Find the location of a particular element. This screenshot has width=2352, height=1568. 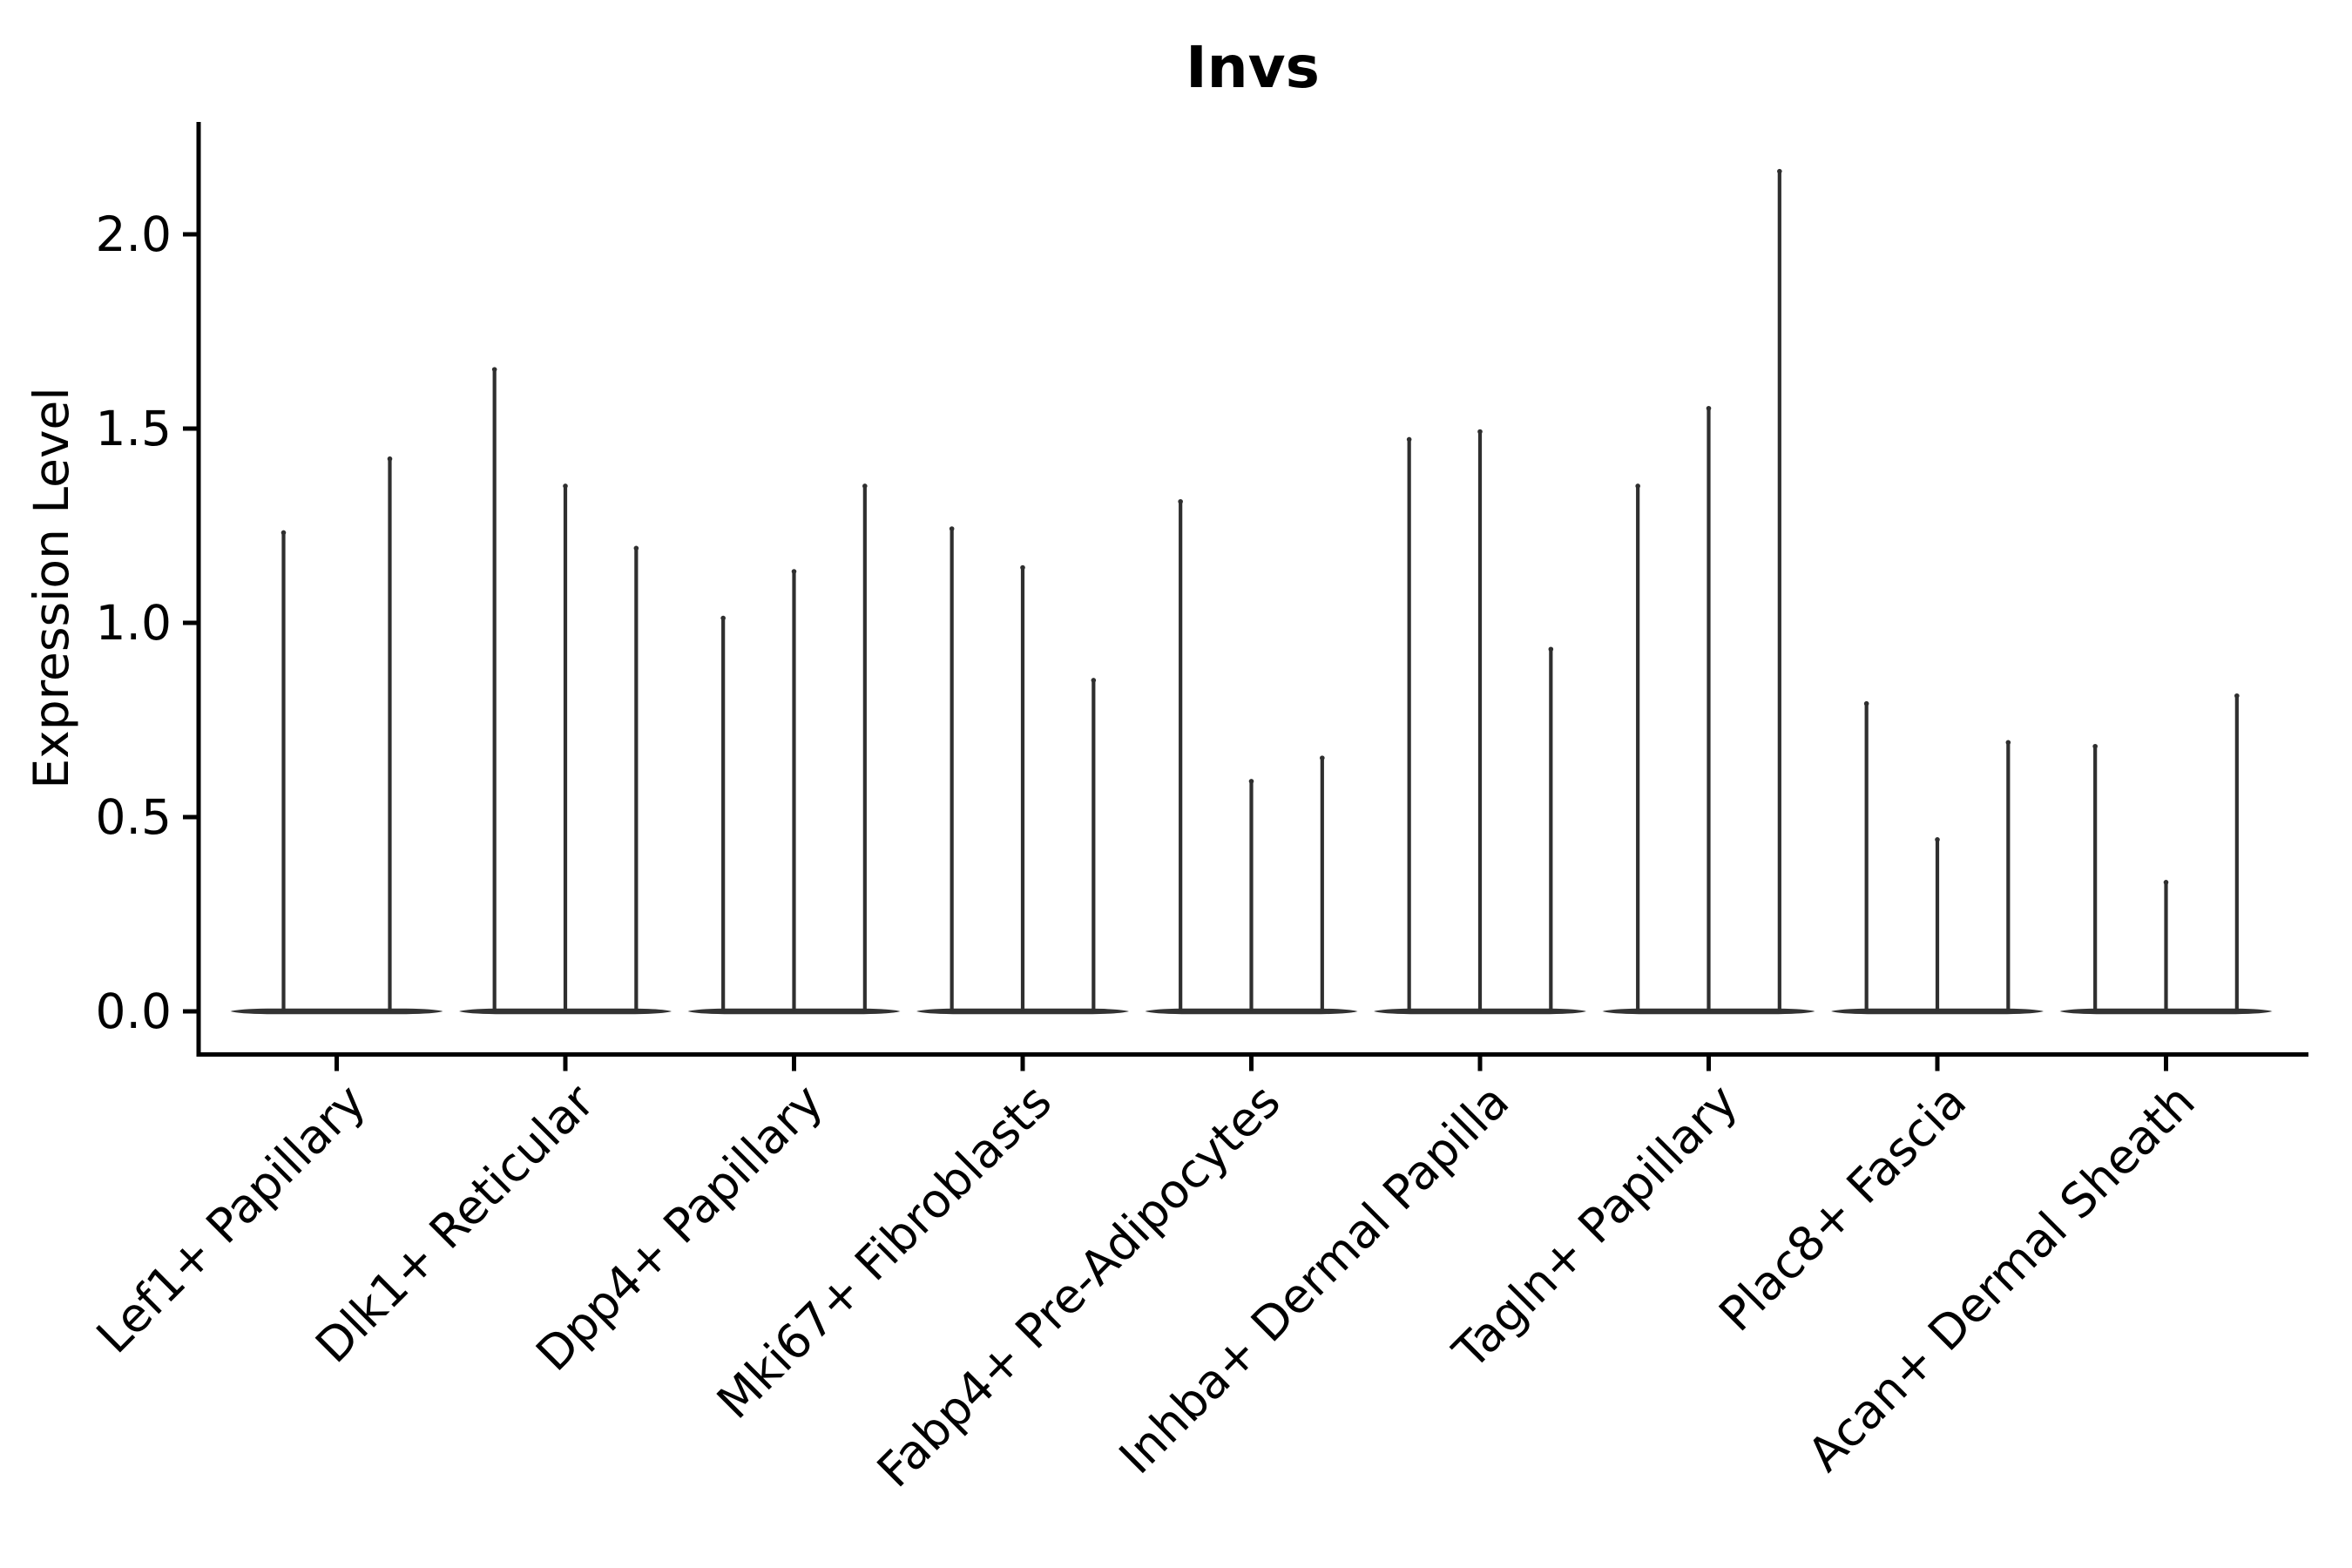

y-tick-label: 2.0 is located at coordinates (134, 234).